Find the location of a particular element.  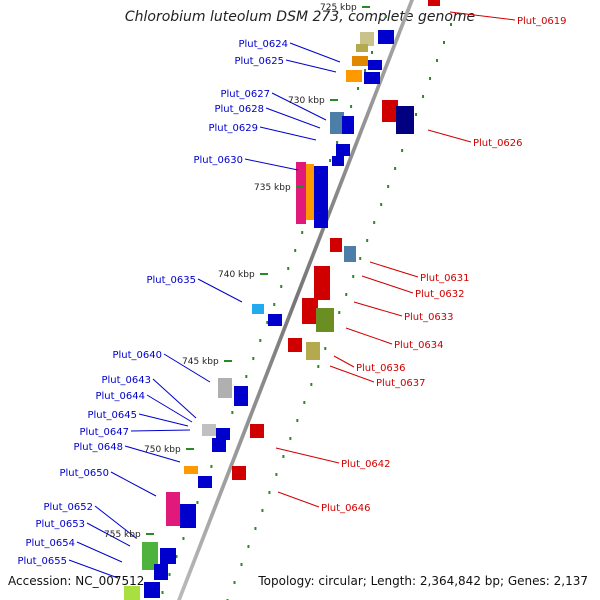

gene-label-plut_0637: Plut_0637 is located at coordinates (401, 383).